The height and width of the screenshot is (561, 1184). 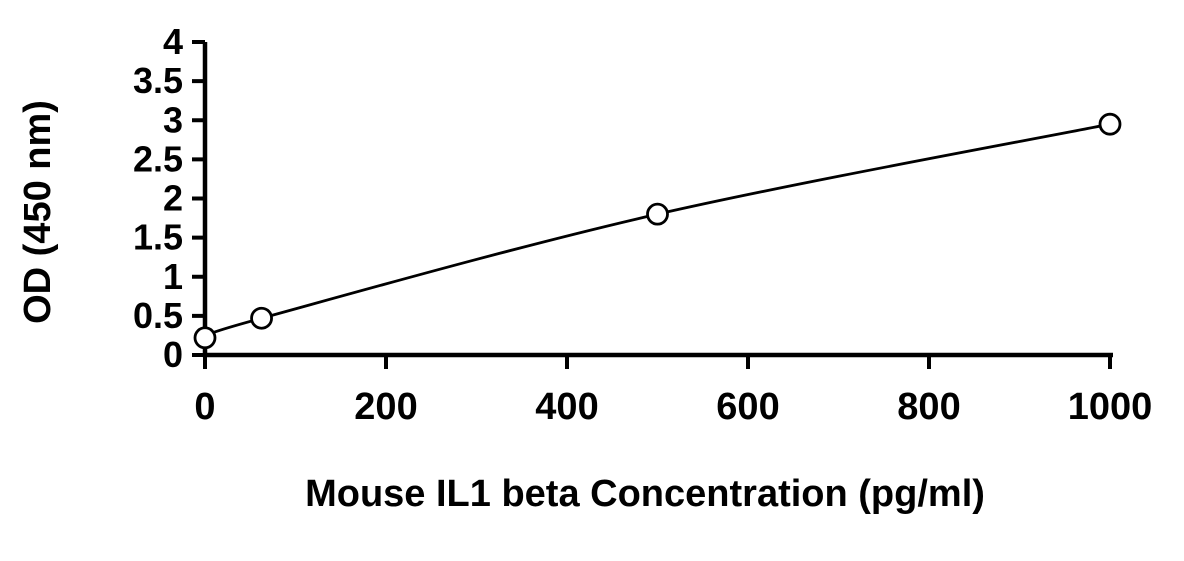 I want to click on x-tick-label: 800, so click(x=928, y=407).